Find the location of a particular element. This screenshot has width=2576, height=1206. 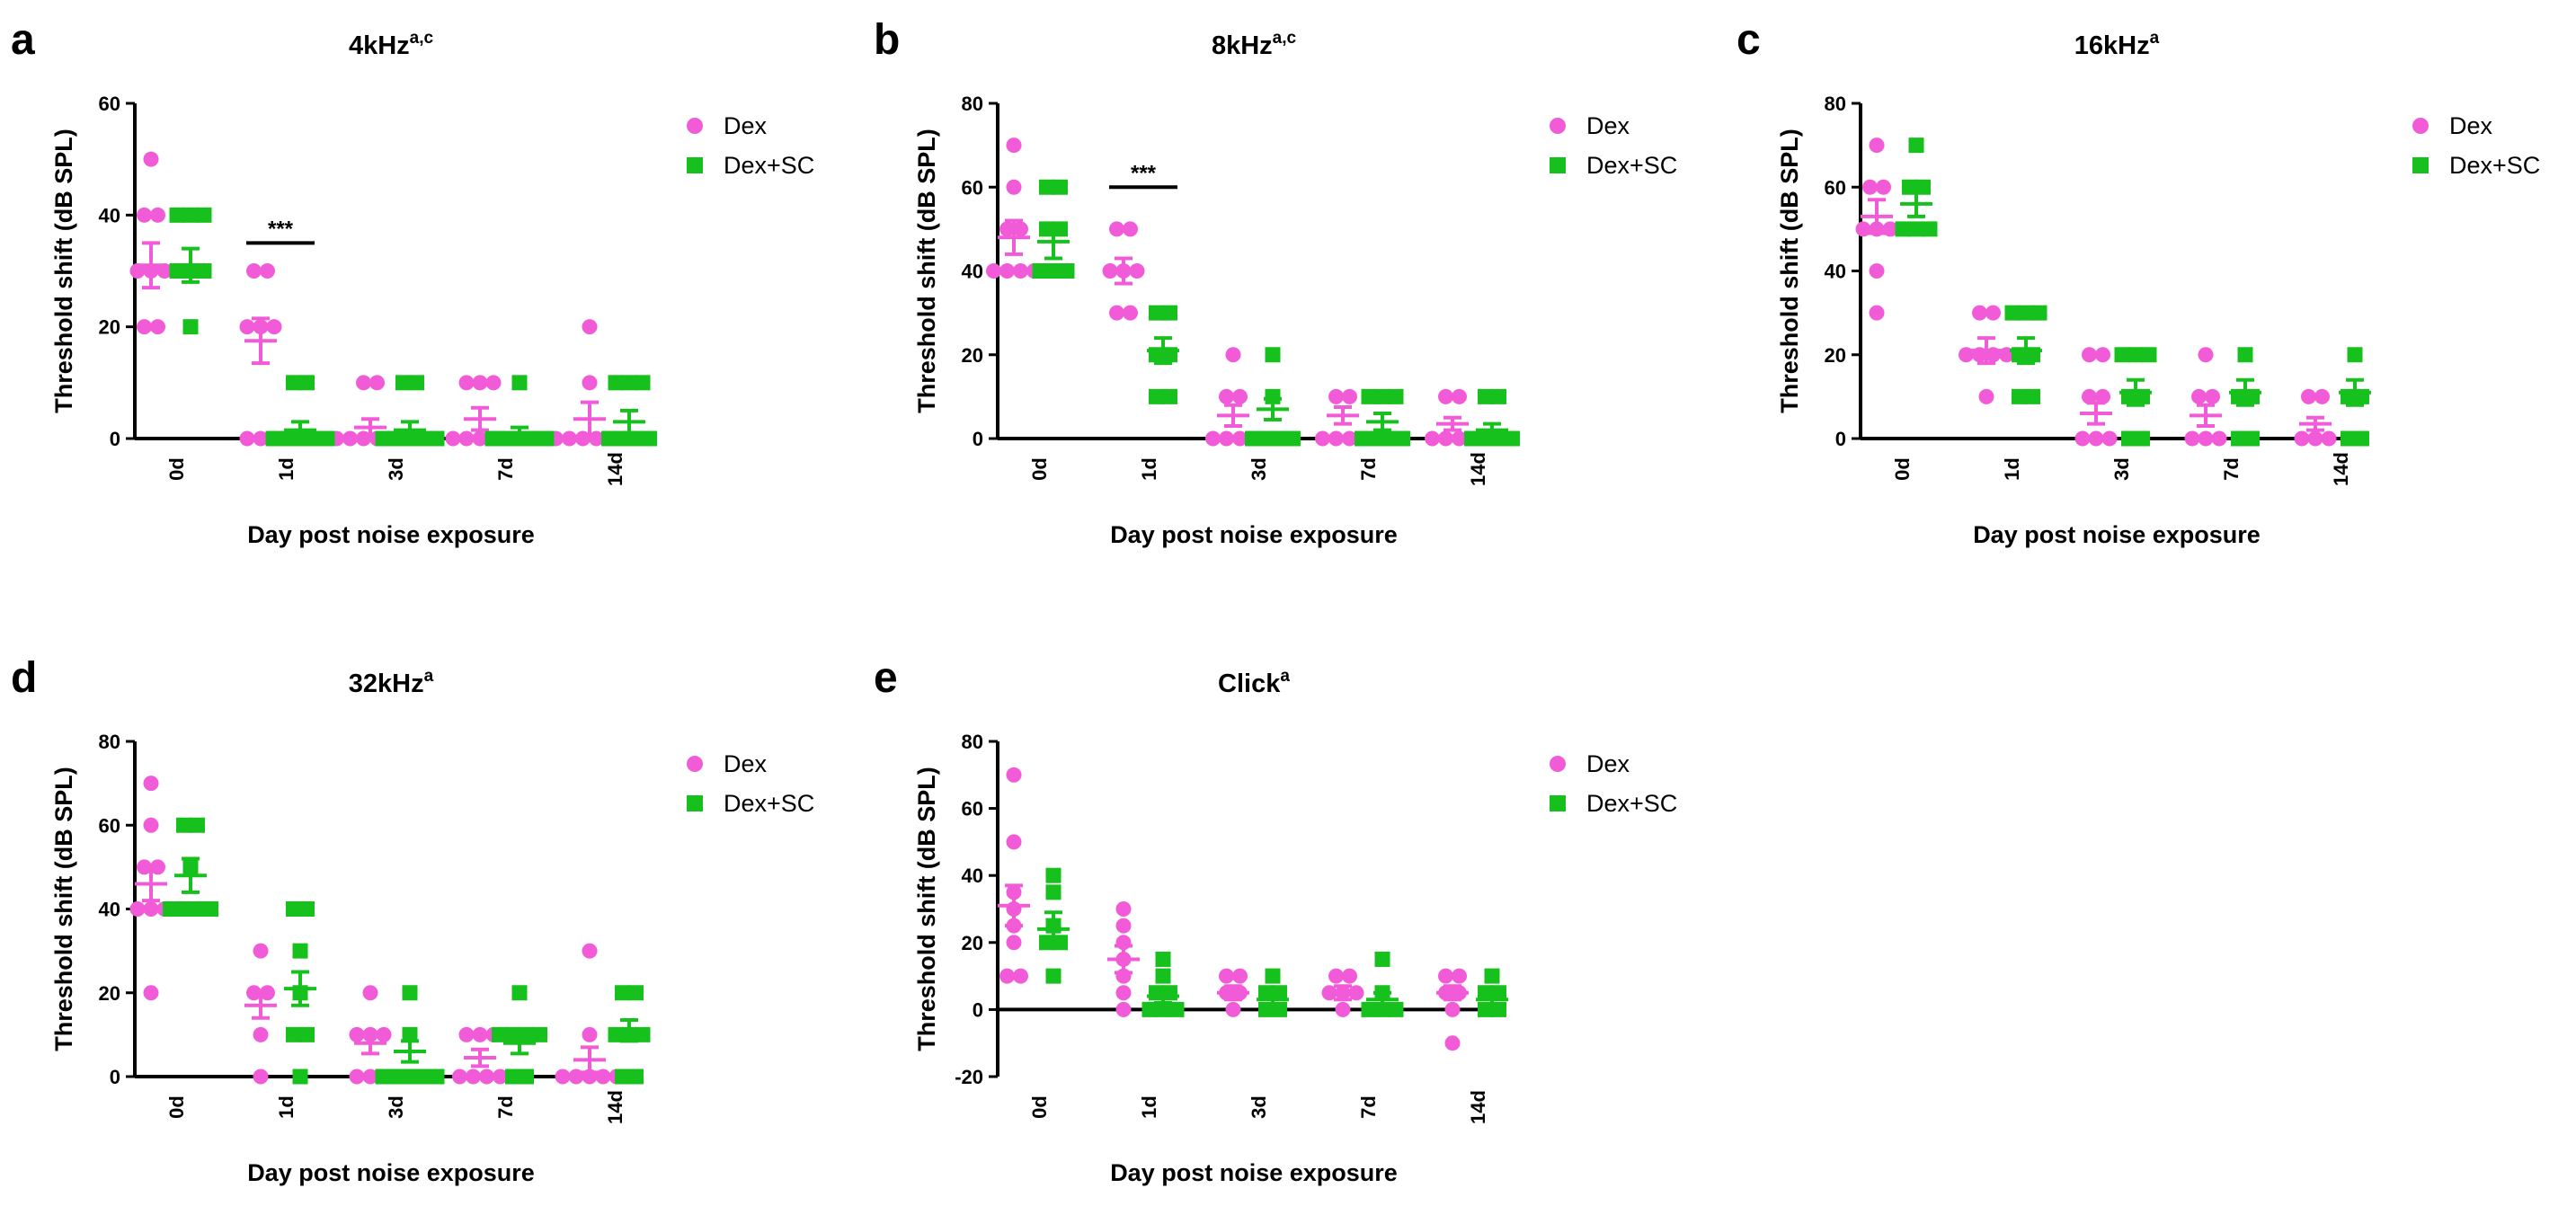

x-tick-label: 1d is located at coordinates (1149, 469).